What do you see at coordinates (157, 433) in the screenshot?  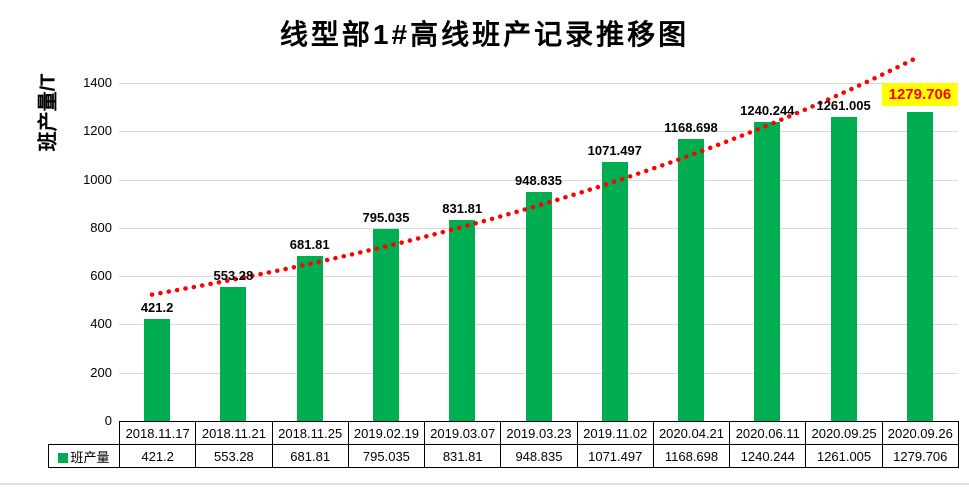 I see `table-date-cell: 2018.11.17` at bounding box center [157, 433].